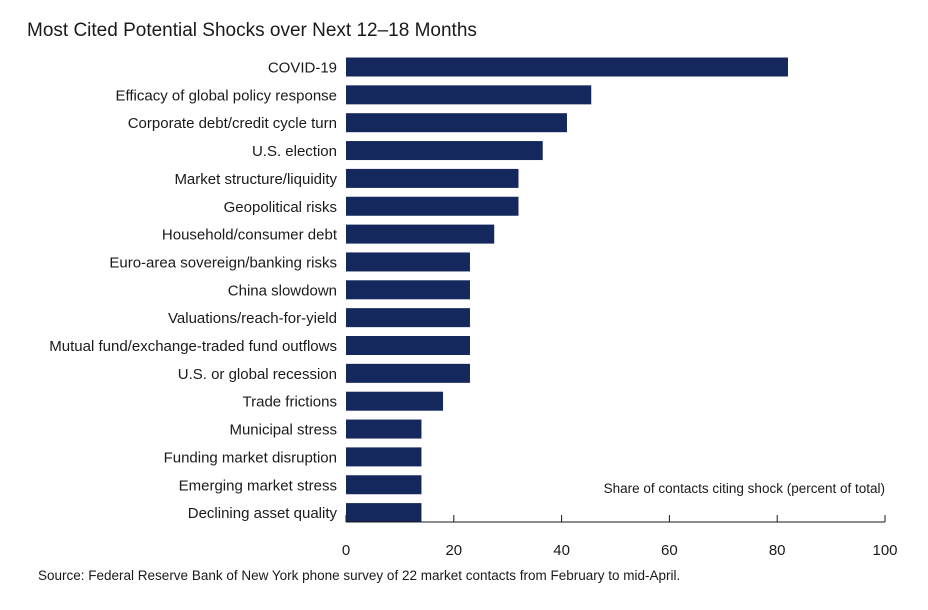  I want to click on category-label: Declining asset quality, so click(263, 513).